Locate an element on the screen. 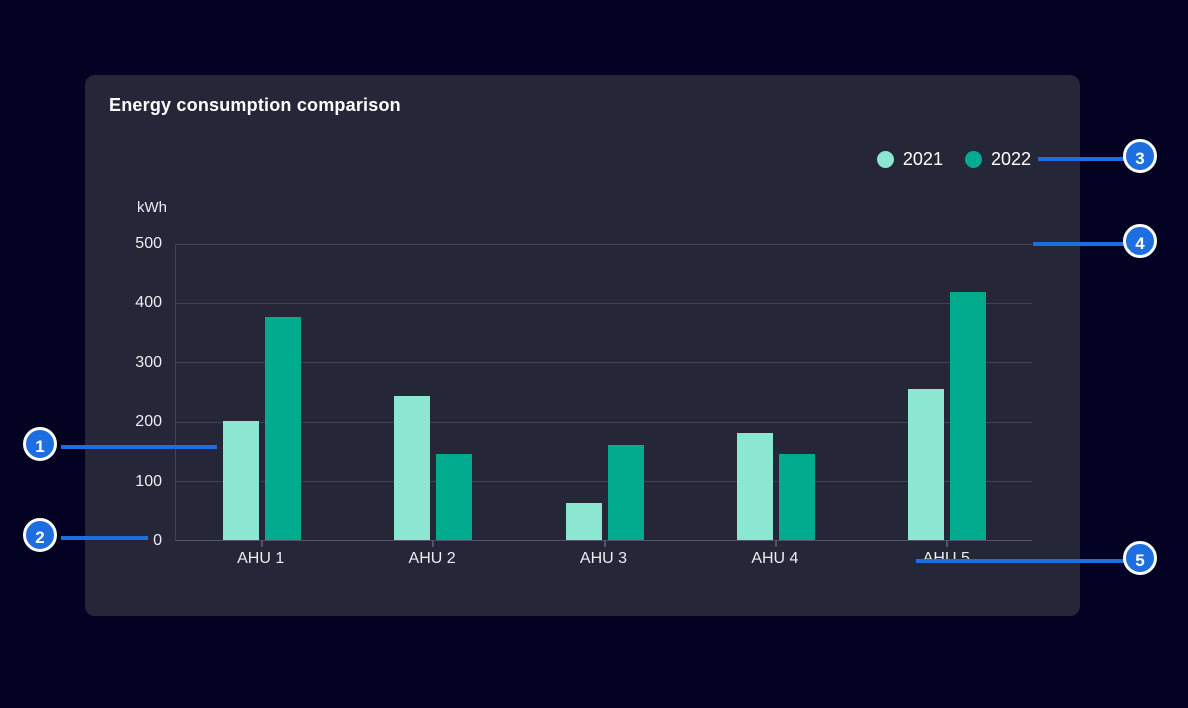 The image size is (1188, 708). callout-badge-2: 2 is located at coordinates (40, 535).